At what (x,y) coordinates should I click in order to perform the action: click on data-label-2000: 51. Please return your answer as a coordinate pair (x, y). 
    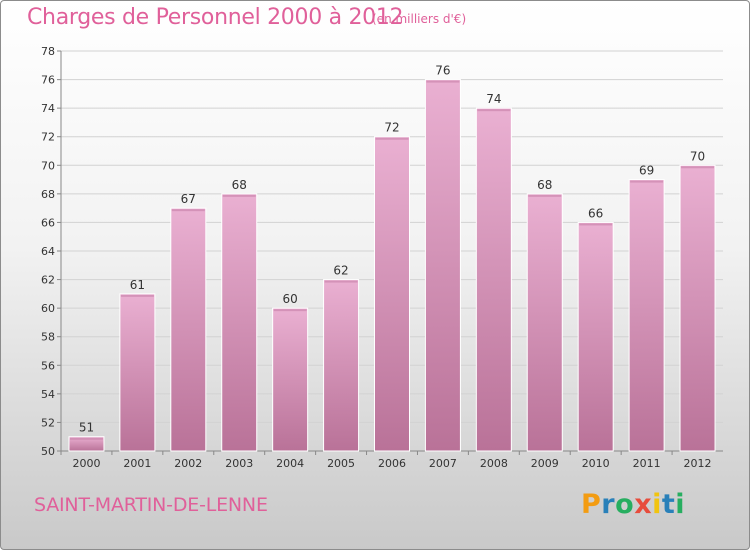
    Looking at the image, I should click on (86, 428).